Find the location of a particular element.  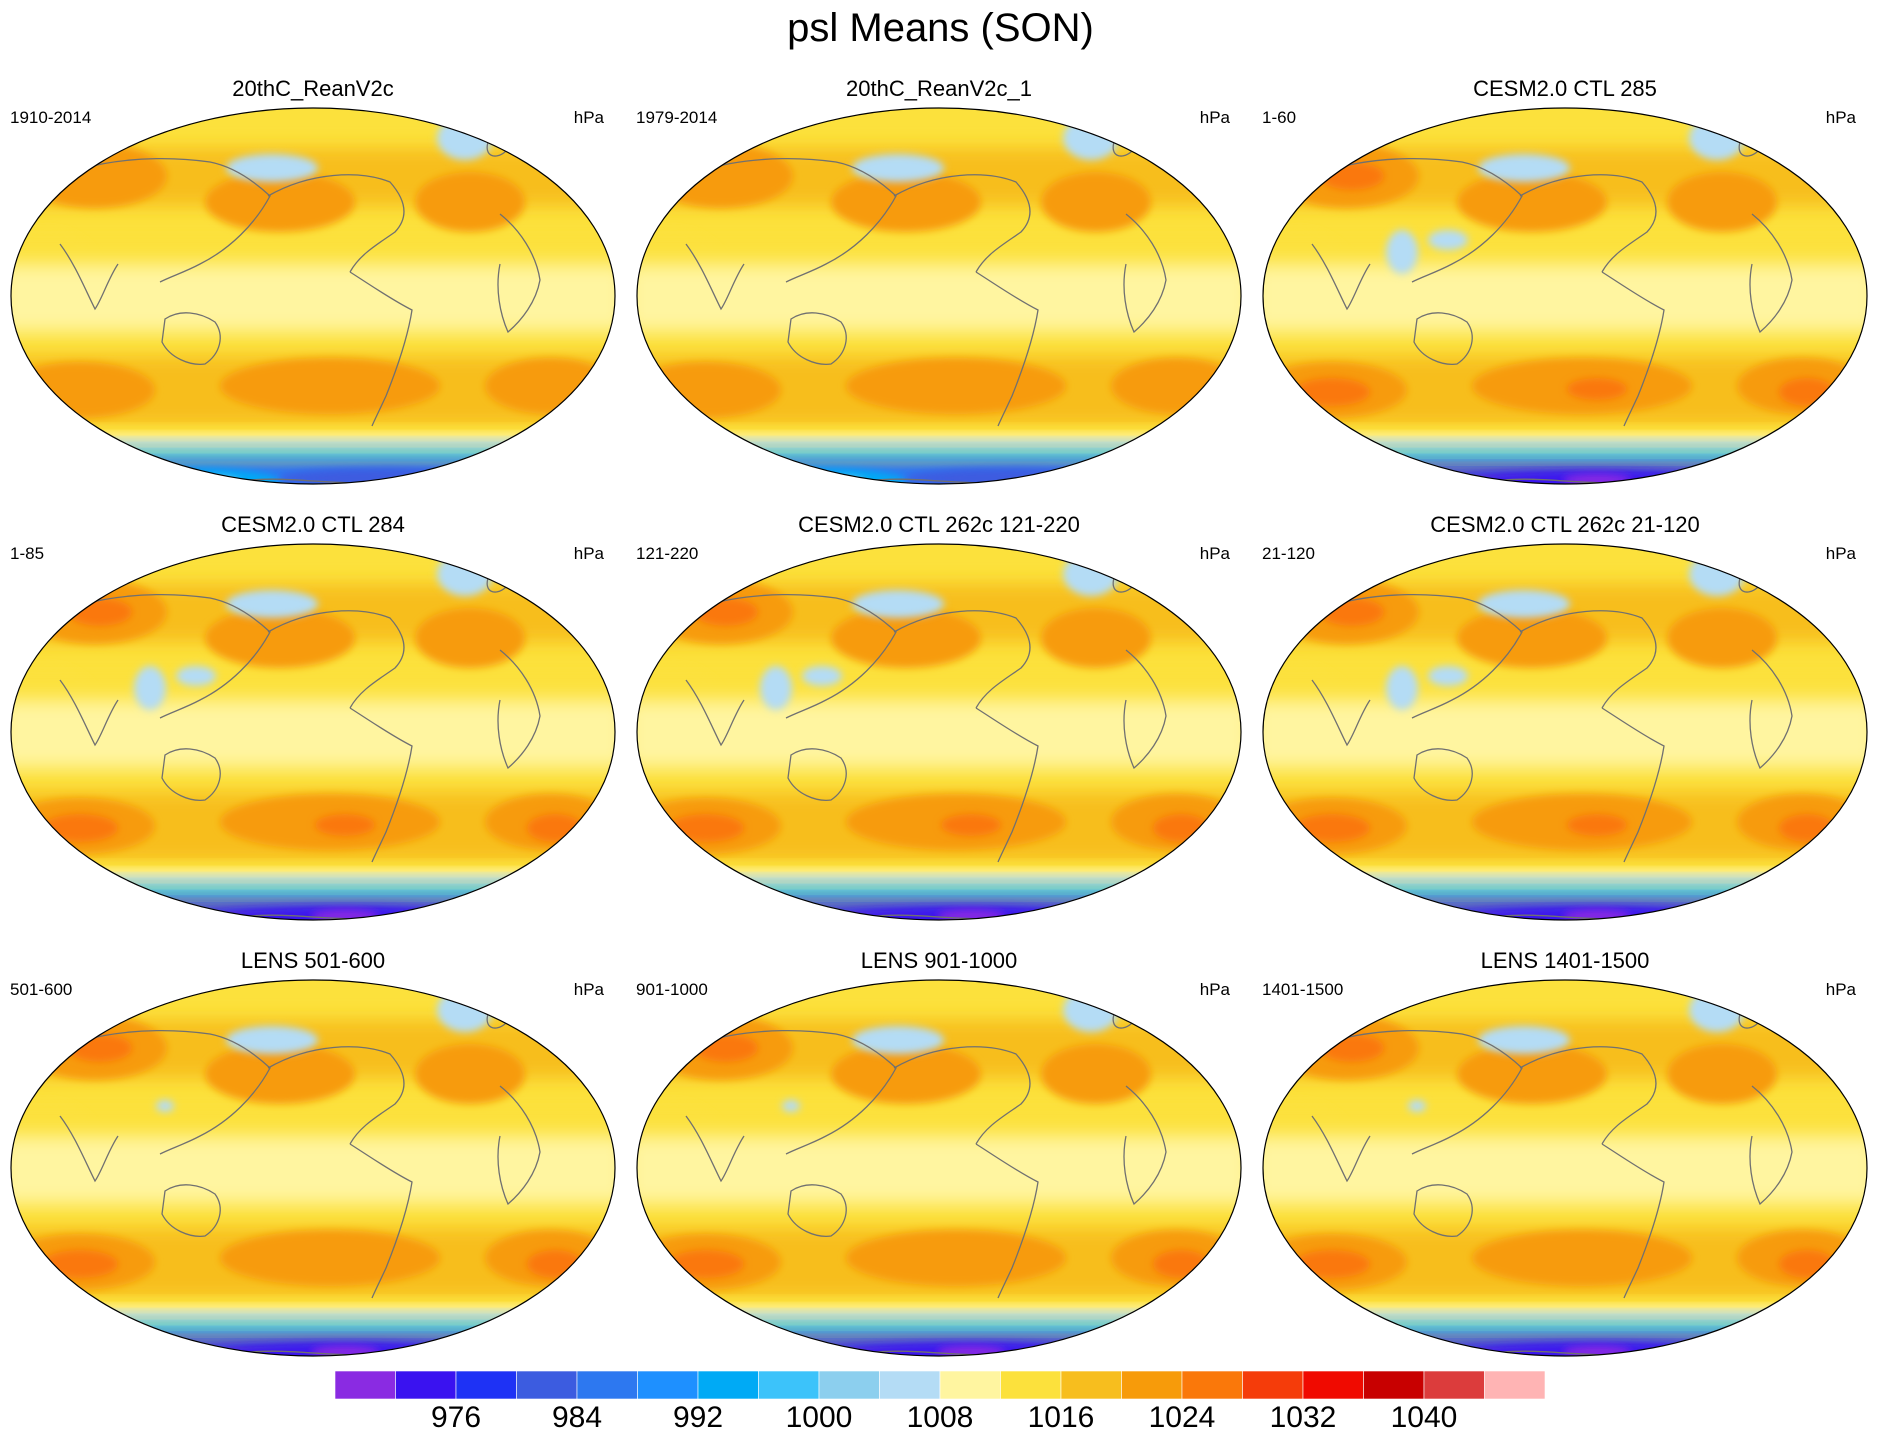

panel-years-label: 1979-2014 is located at coordinates (677, 117).